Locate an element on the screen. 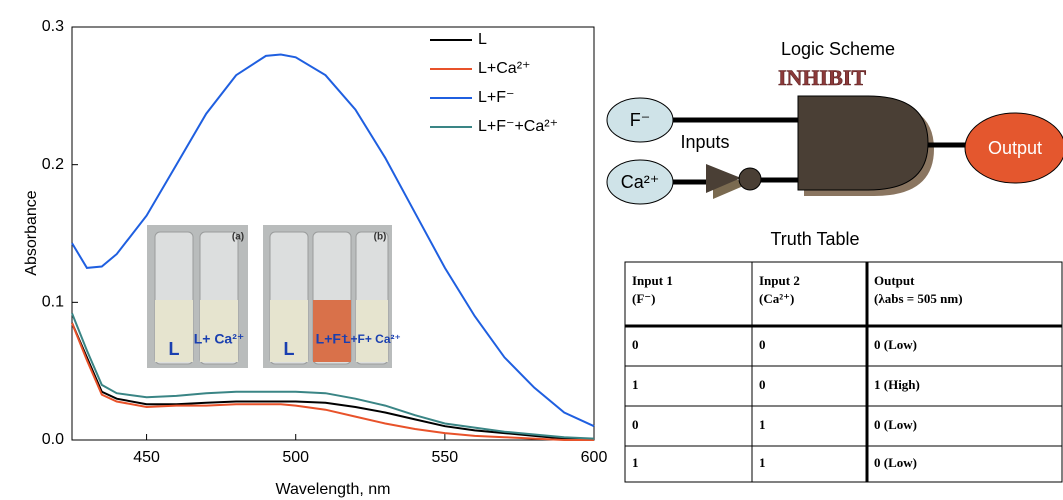  header-cell: Input 2 is located at coordinates (779, 280).